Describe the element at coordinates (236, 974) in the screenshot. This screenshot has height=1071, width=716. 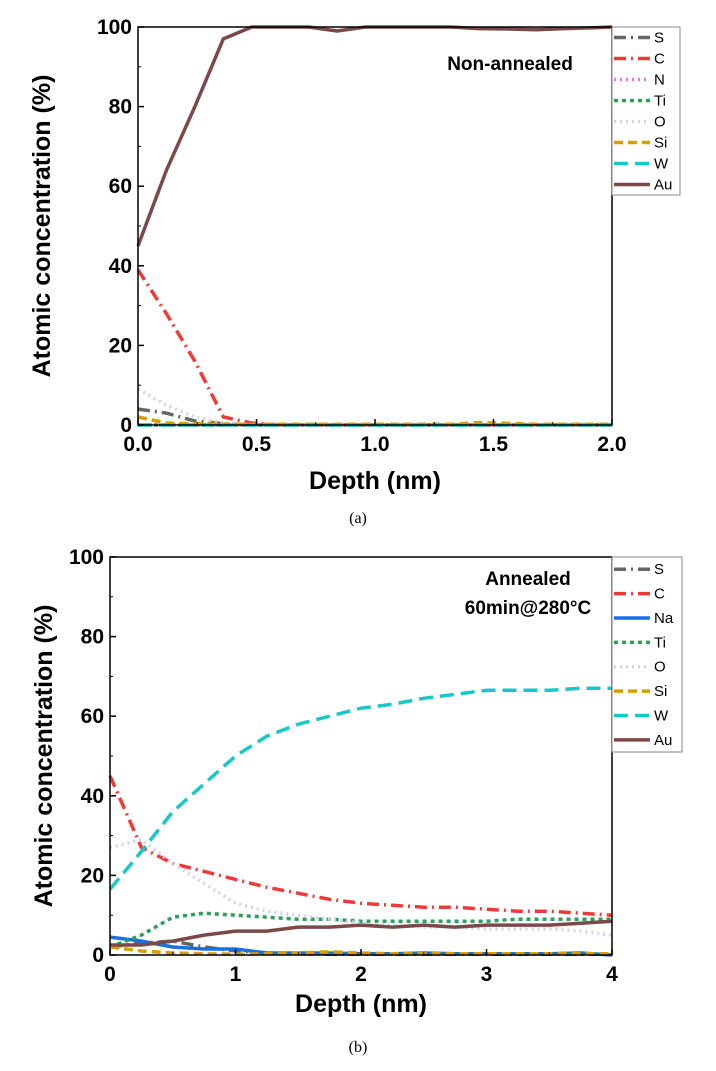
I see `x-tick-label: 1` at that location.